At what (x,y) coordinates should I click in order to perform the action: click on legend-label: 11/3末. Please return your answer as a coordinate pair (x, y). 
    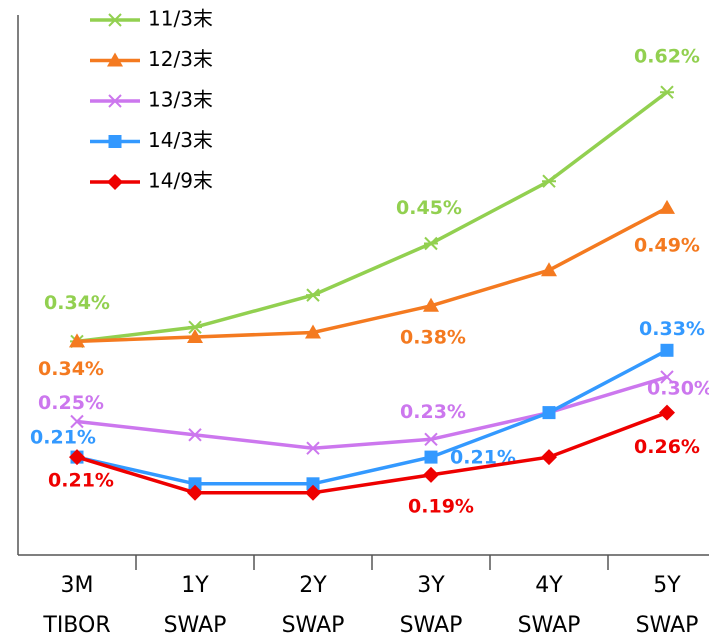
    Looking at the image, I should click on (180, 19).